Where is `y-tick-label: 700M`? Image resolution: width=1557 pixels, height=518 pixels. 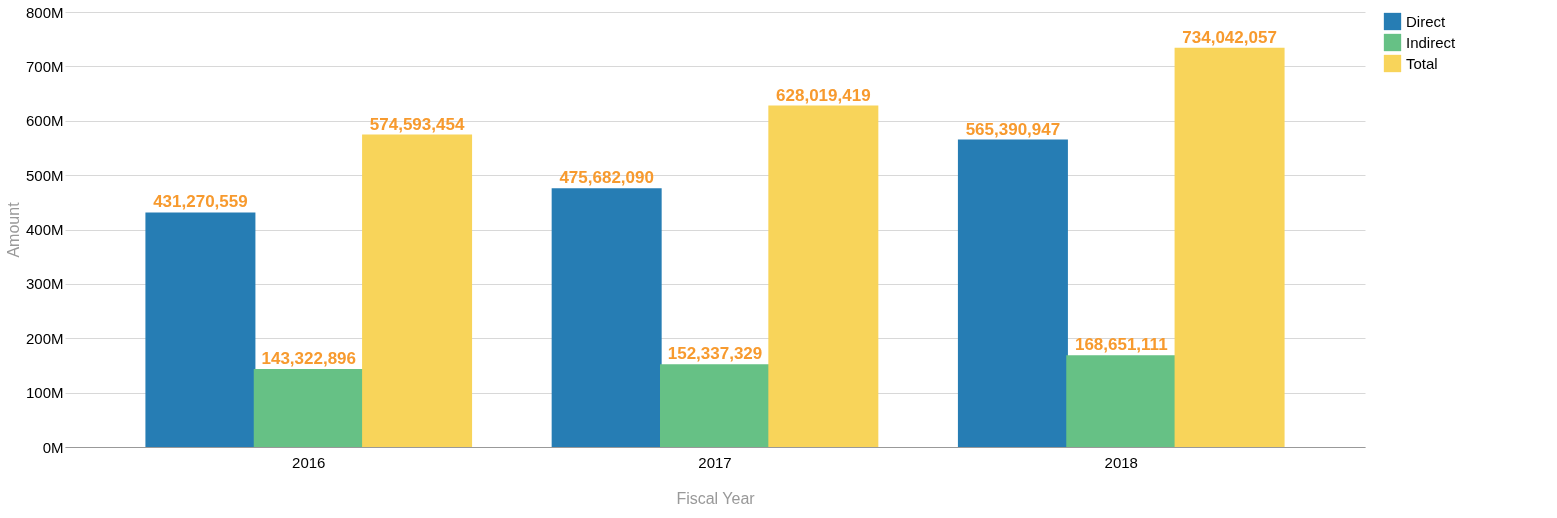 y-tick-label: 700M is located at coordinates (44, 66).